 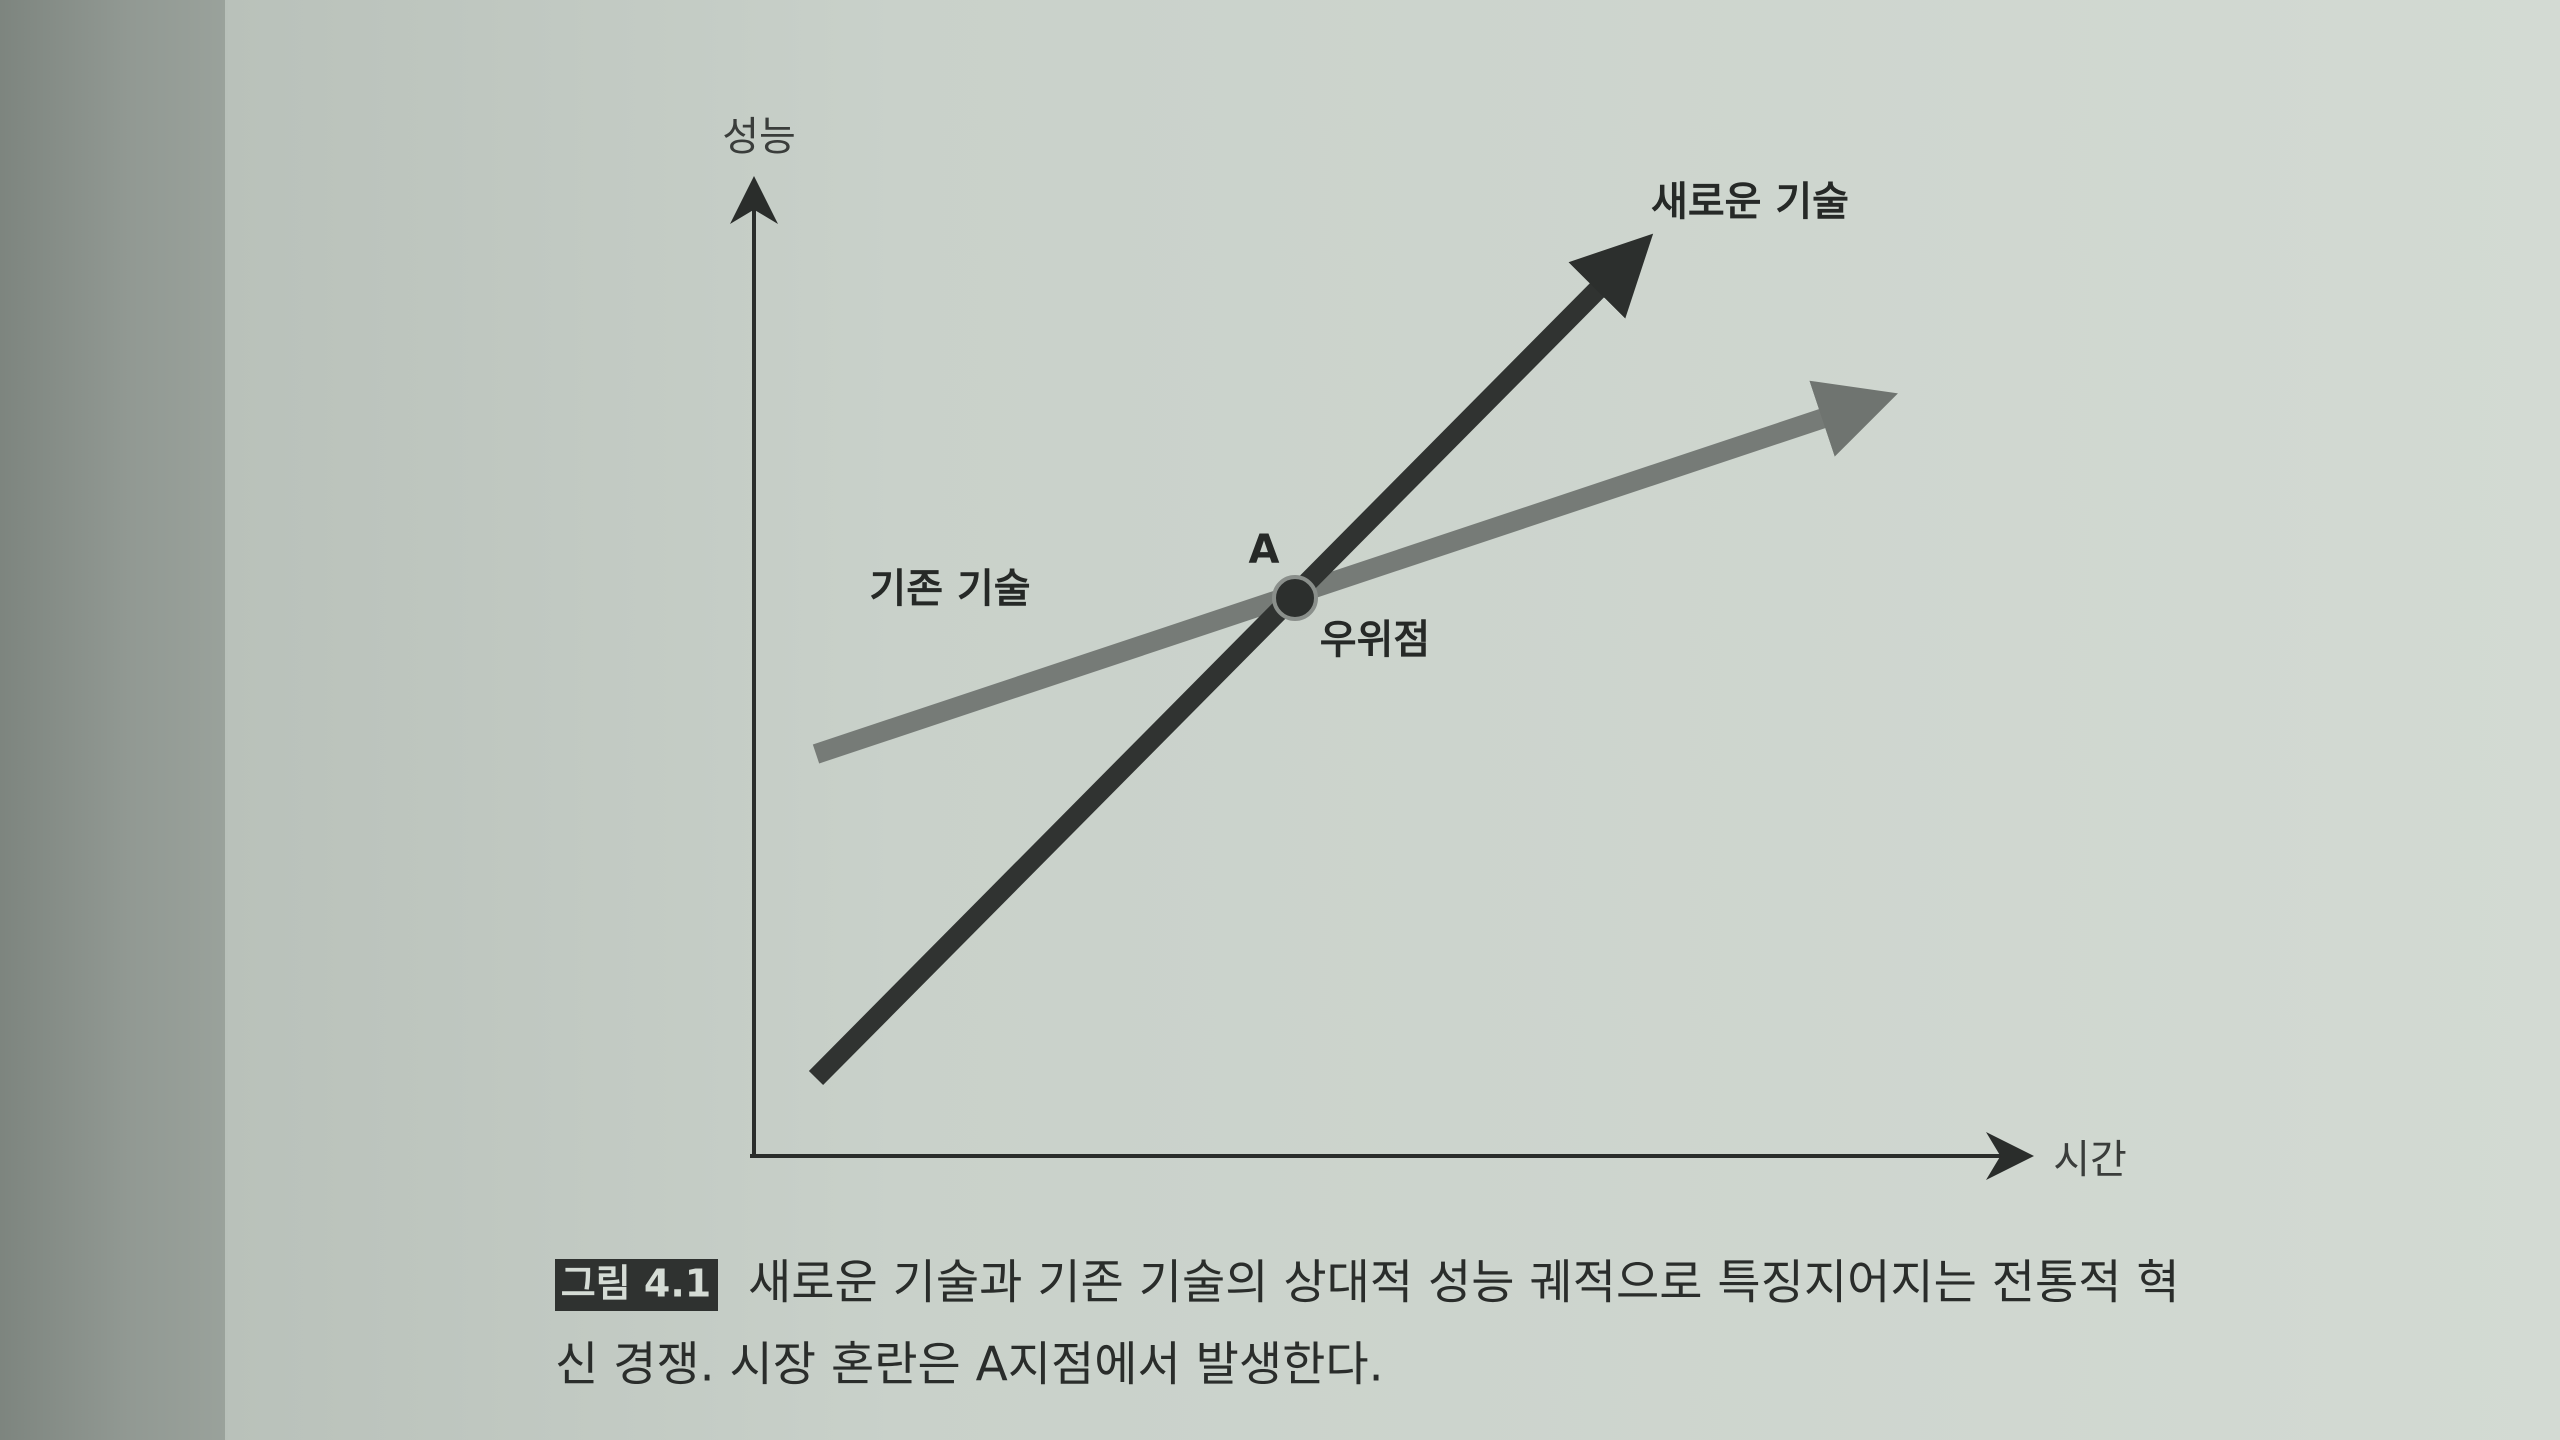 I want to click on caption-label-box, so click(x=636, y=1285).